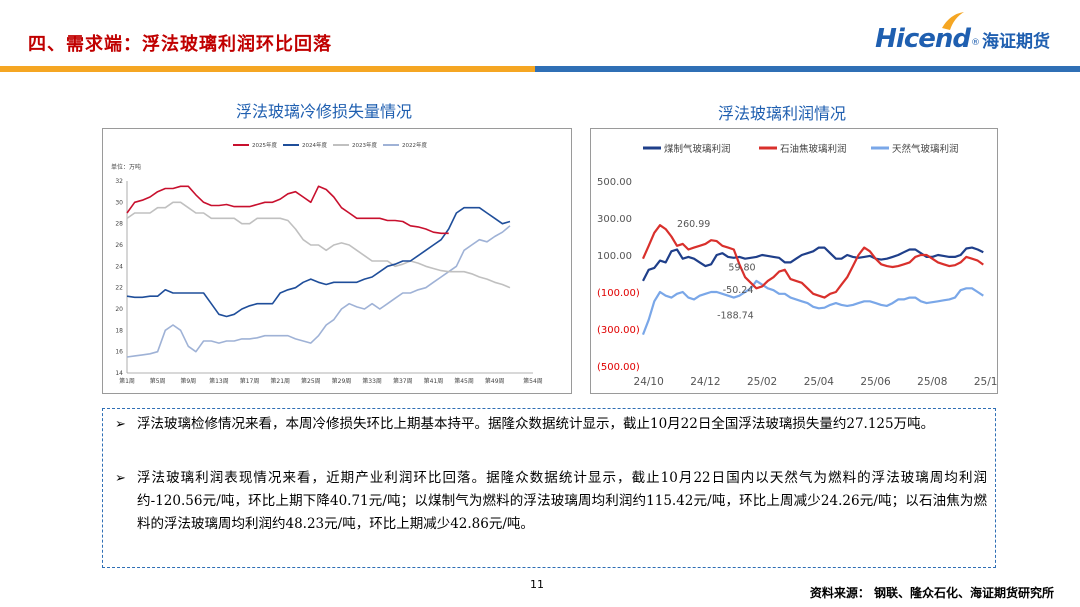 The width and height of the screenshot is (1080, 607). I want to click on data-annotation: -50.24, so click(738, 290).